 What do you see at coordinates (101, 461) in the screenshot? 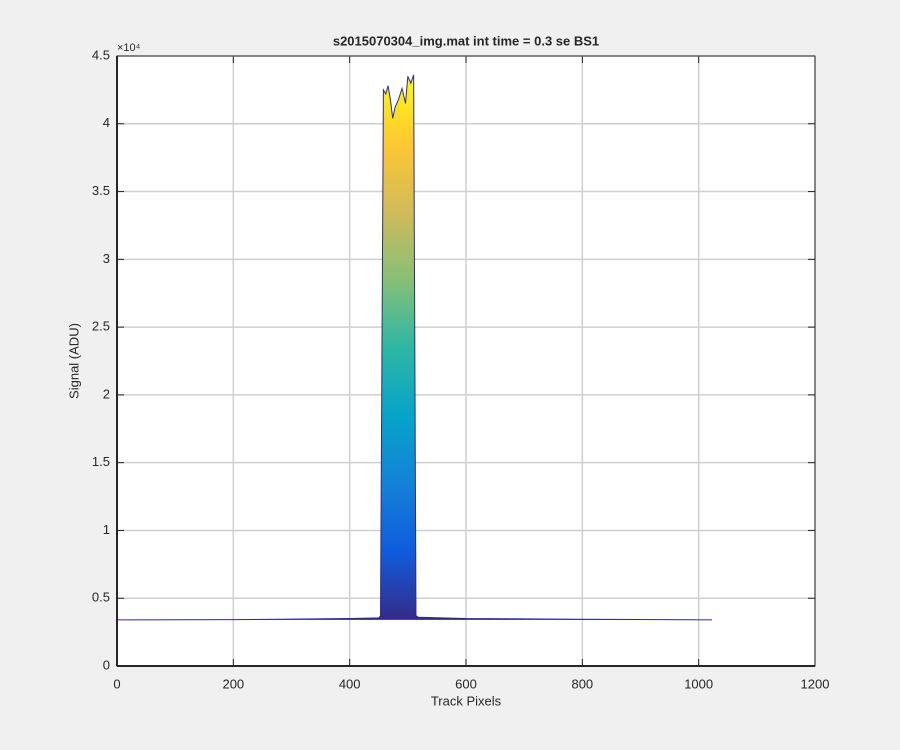
I see `y-tick-label: 1.5` at bounding box center [101, 461].